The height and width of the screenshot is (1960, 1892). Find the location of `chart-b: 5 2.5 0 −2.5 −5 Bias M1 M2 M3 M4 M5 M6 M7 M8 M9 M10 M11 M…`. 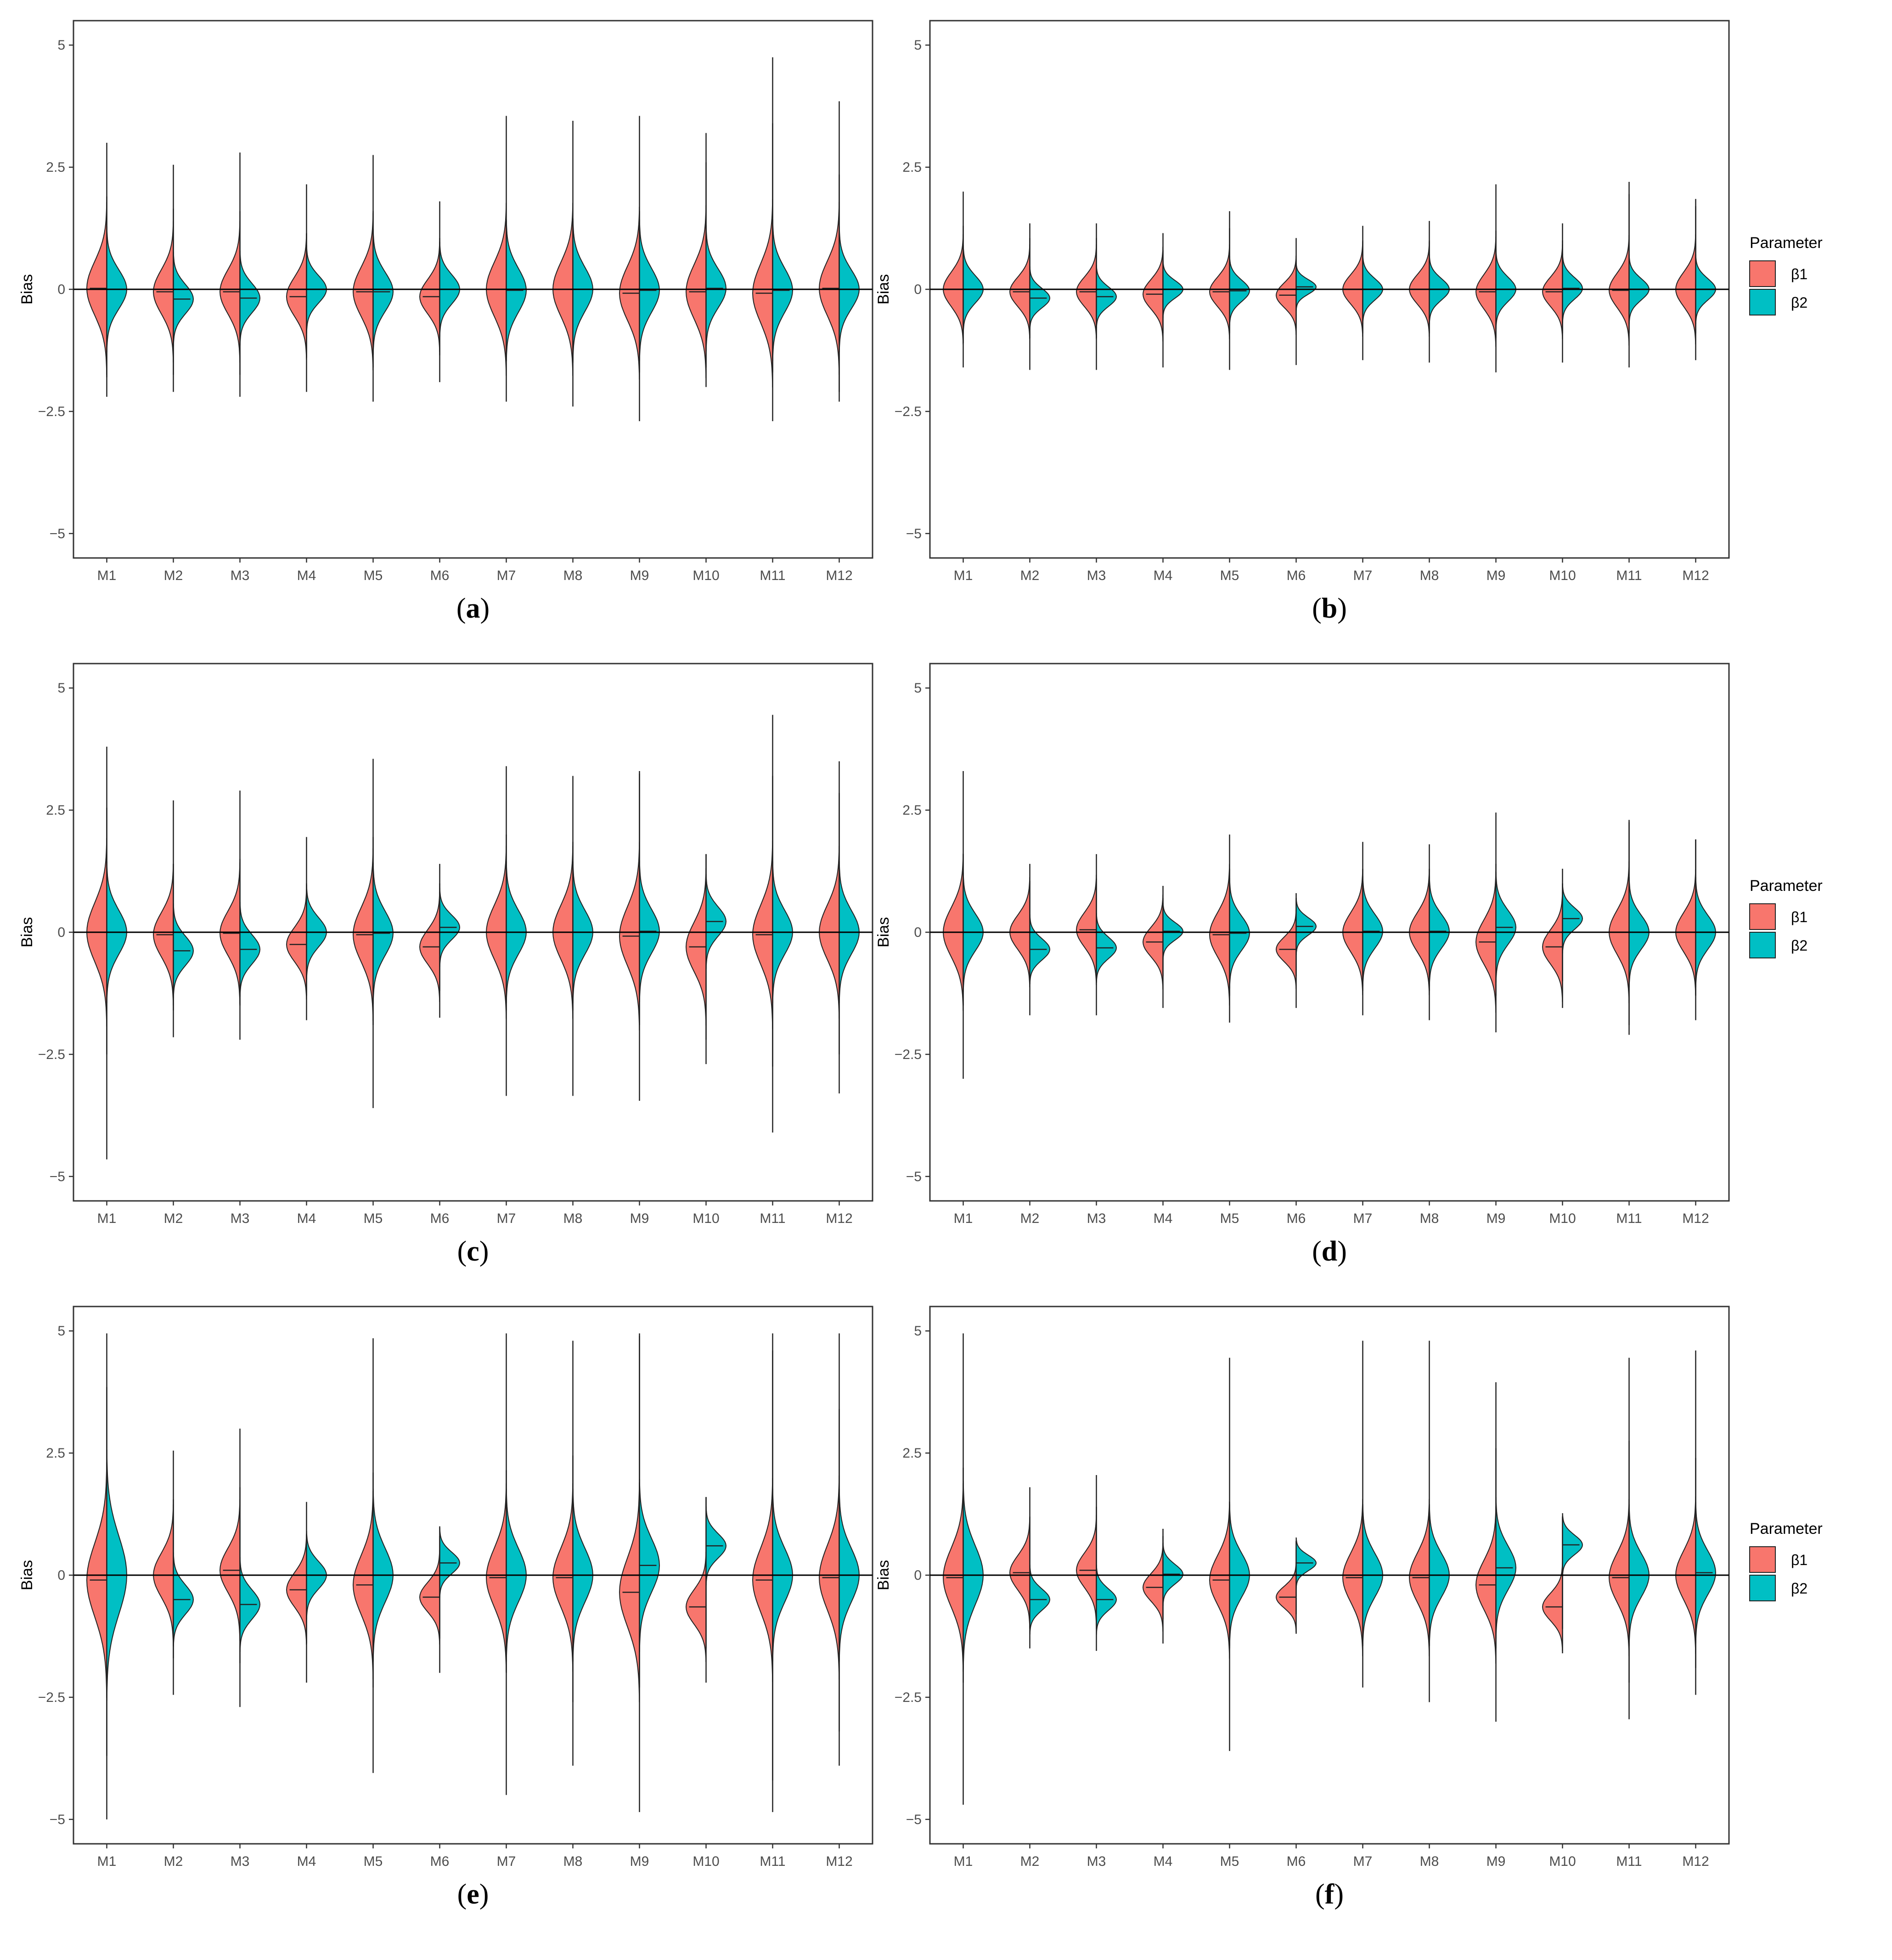

chart-b: 5 2.5 0 −2.5 −5 Bias M1 M2 M3 M4 M5 M6 M7 M8 M9 M10 M11 M… is located at coordinates (1349, 301).